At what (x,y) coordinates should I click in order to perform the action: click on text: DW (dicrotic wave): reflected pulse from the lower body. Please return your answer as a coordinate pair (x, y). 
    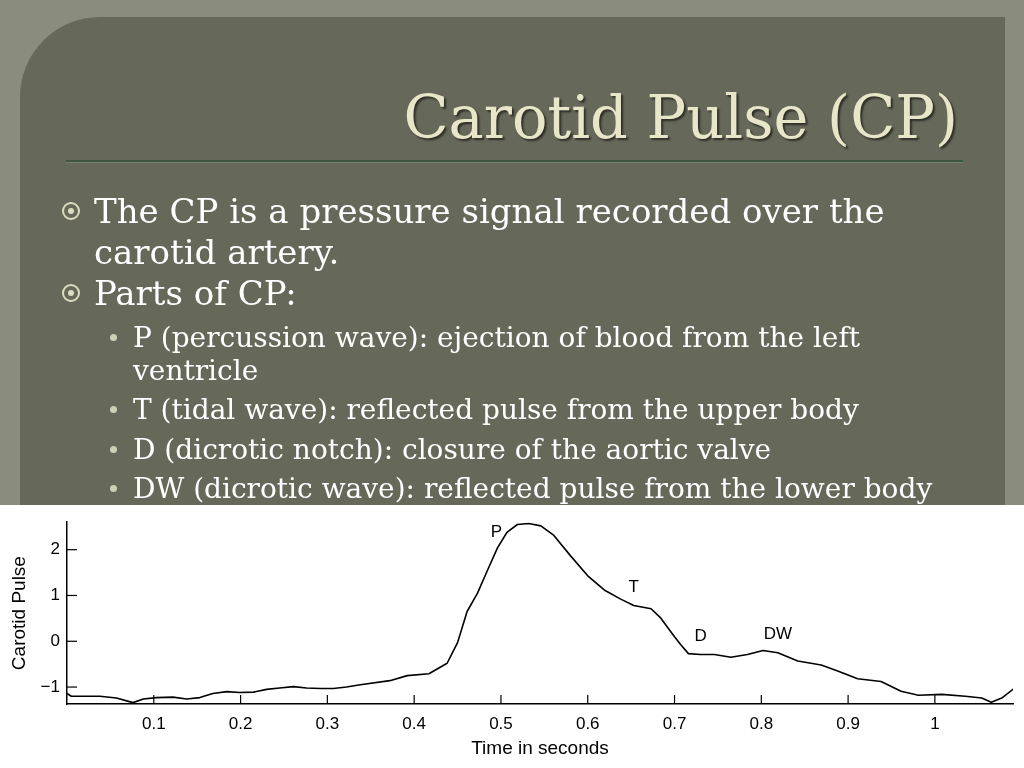
    Looking at the image, I should click on (533, 488).